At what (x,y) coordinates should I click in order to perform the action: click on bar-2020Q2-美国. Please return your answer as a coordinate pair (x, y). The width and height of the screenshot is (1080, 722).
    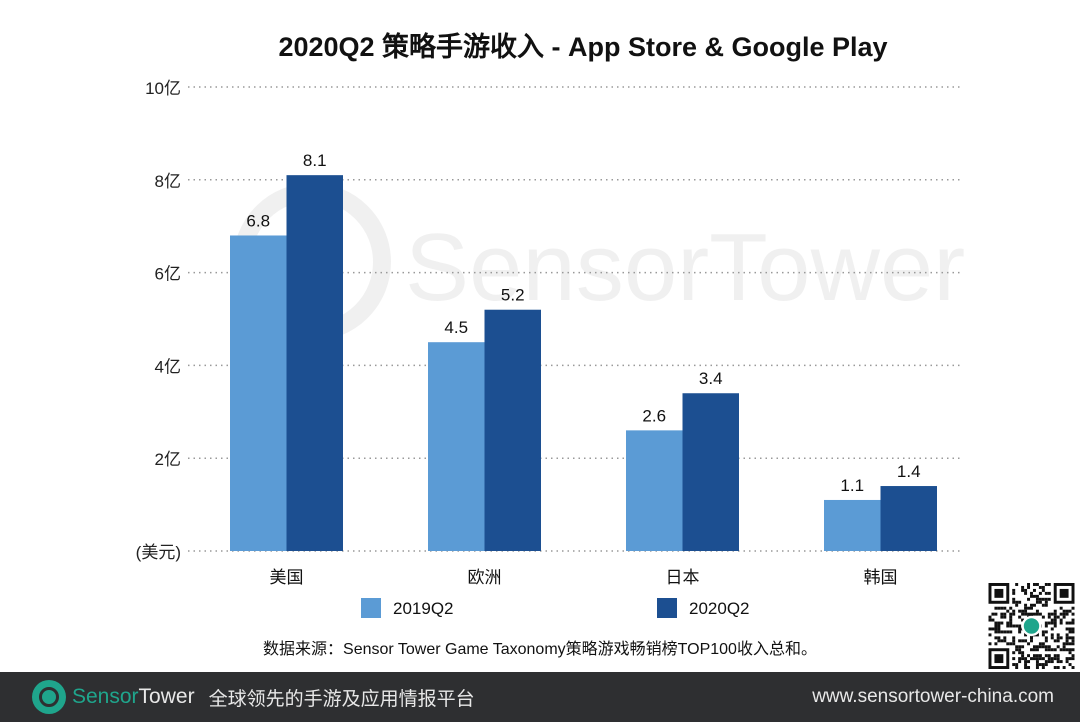
    Looking at the image, I should click on (314, 363).